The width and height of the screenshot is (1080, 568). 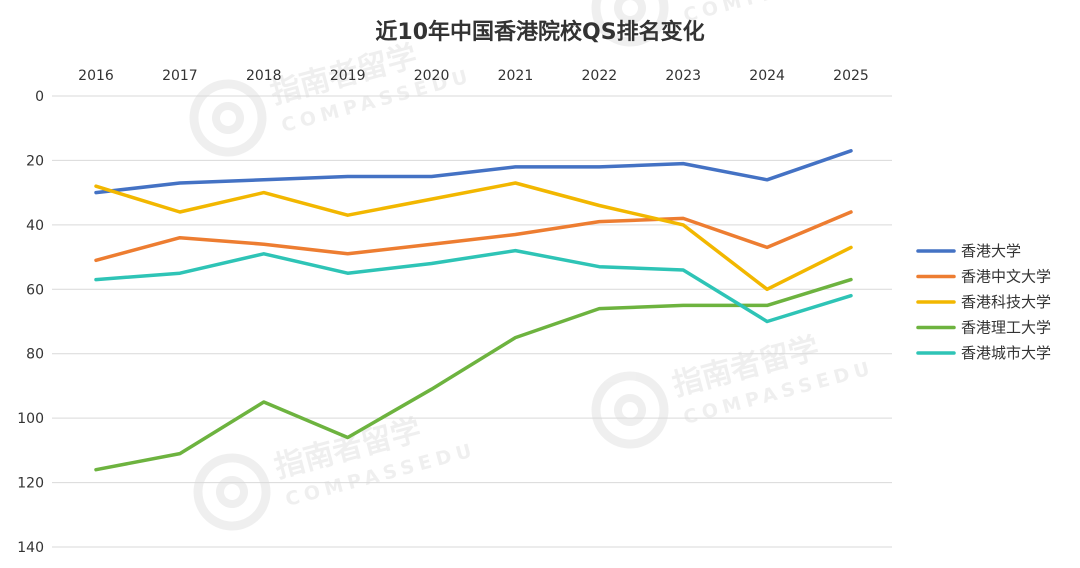 I want to click on x-tick-label: 2023, so click(x=683, y=76).